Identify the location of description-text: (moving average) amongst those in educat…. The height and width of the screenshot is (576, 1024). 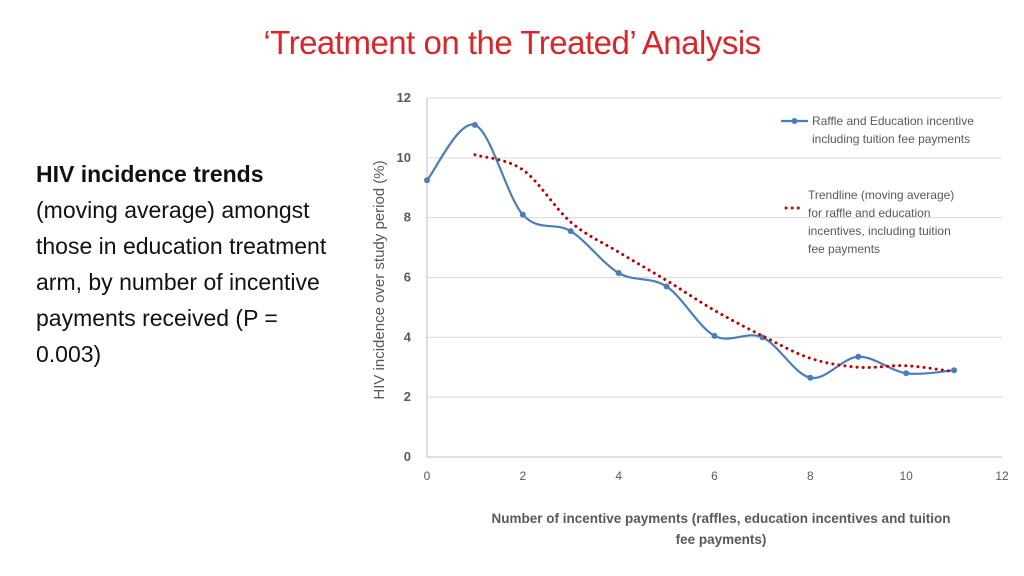
(181, 282).